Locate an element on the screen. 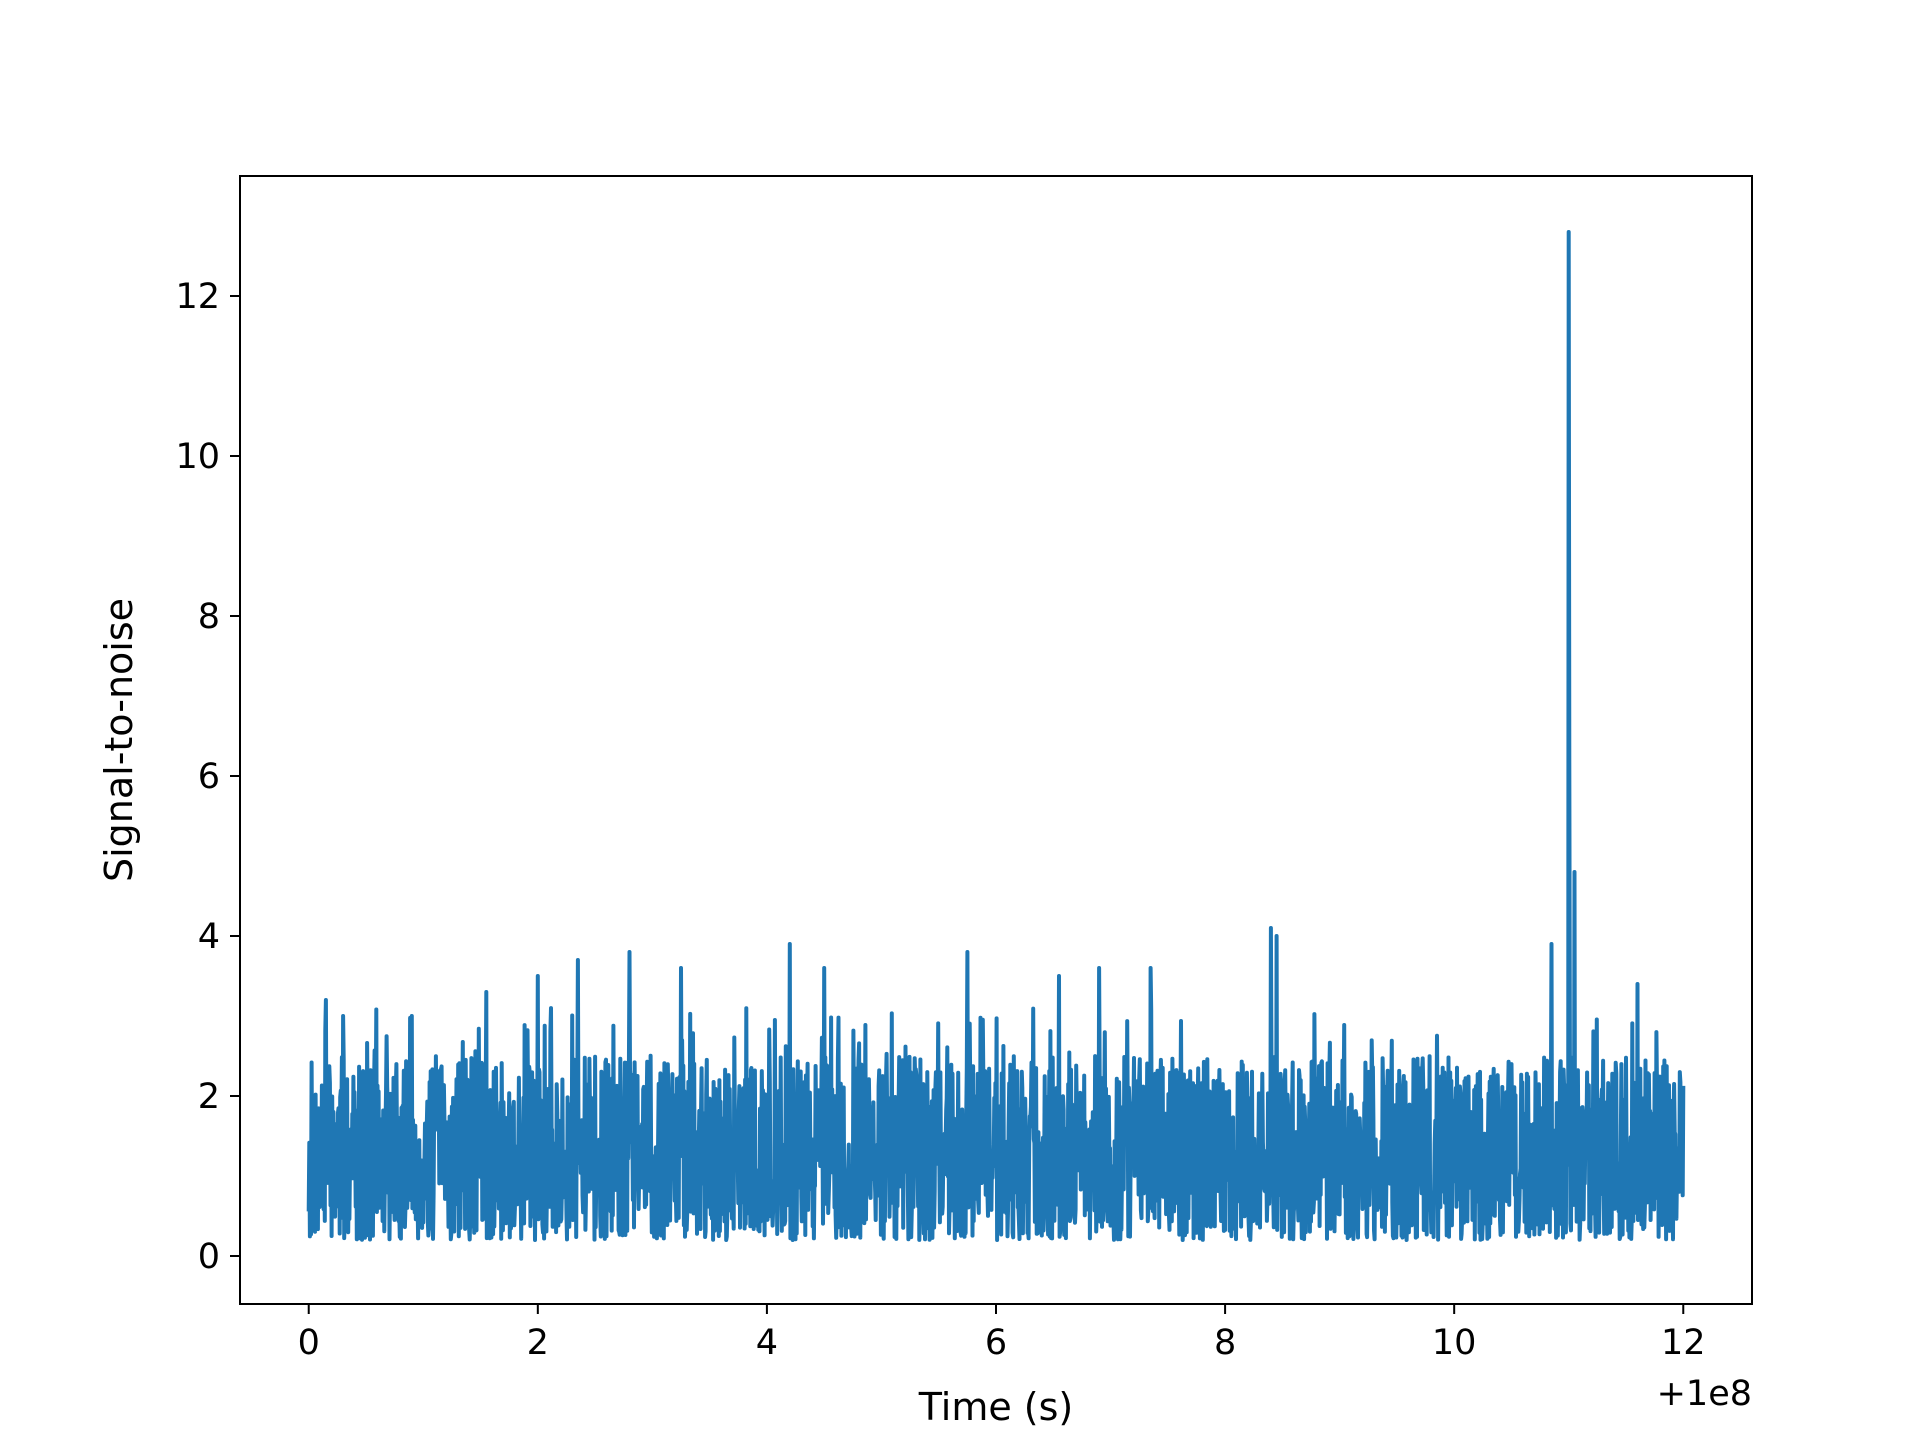 The width and height of the screenshot is (1920, 1440). y-tick-label: 2 is located at coordinates (209, 1097).